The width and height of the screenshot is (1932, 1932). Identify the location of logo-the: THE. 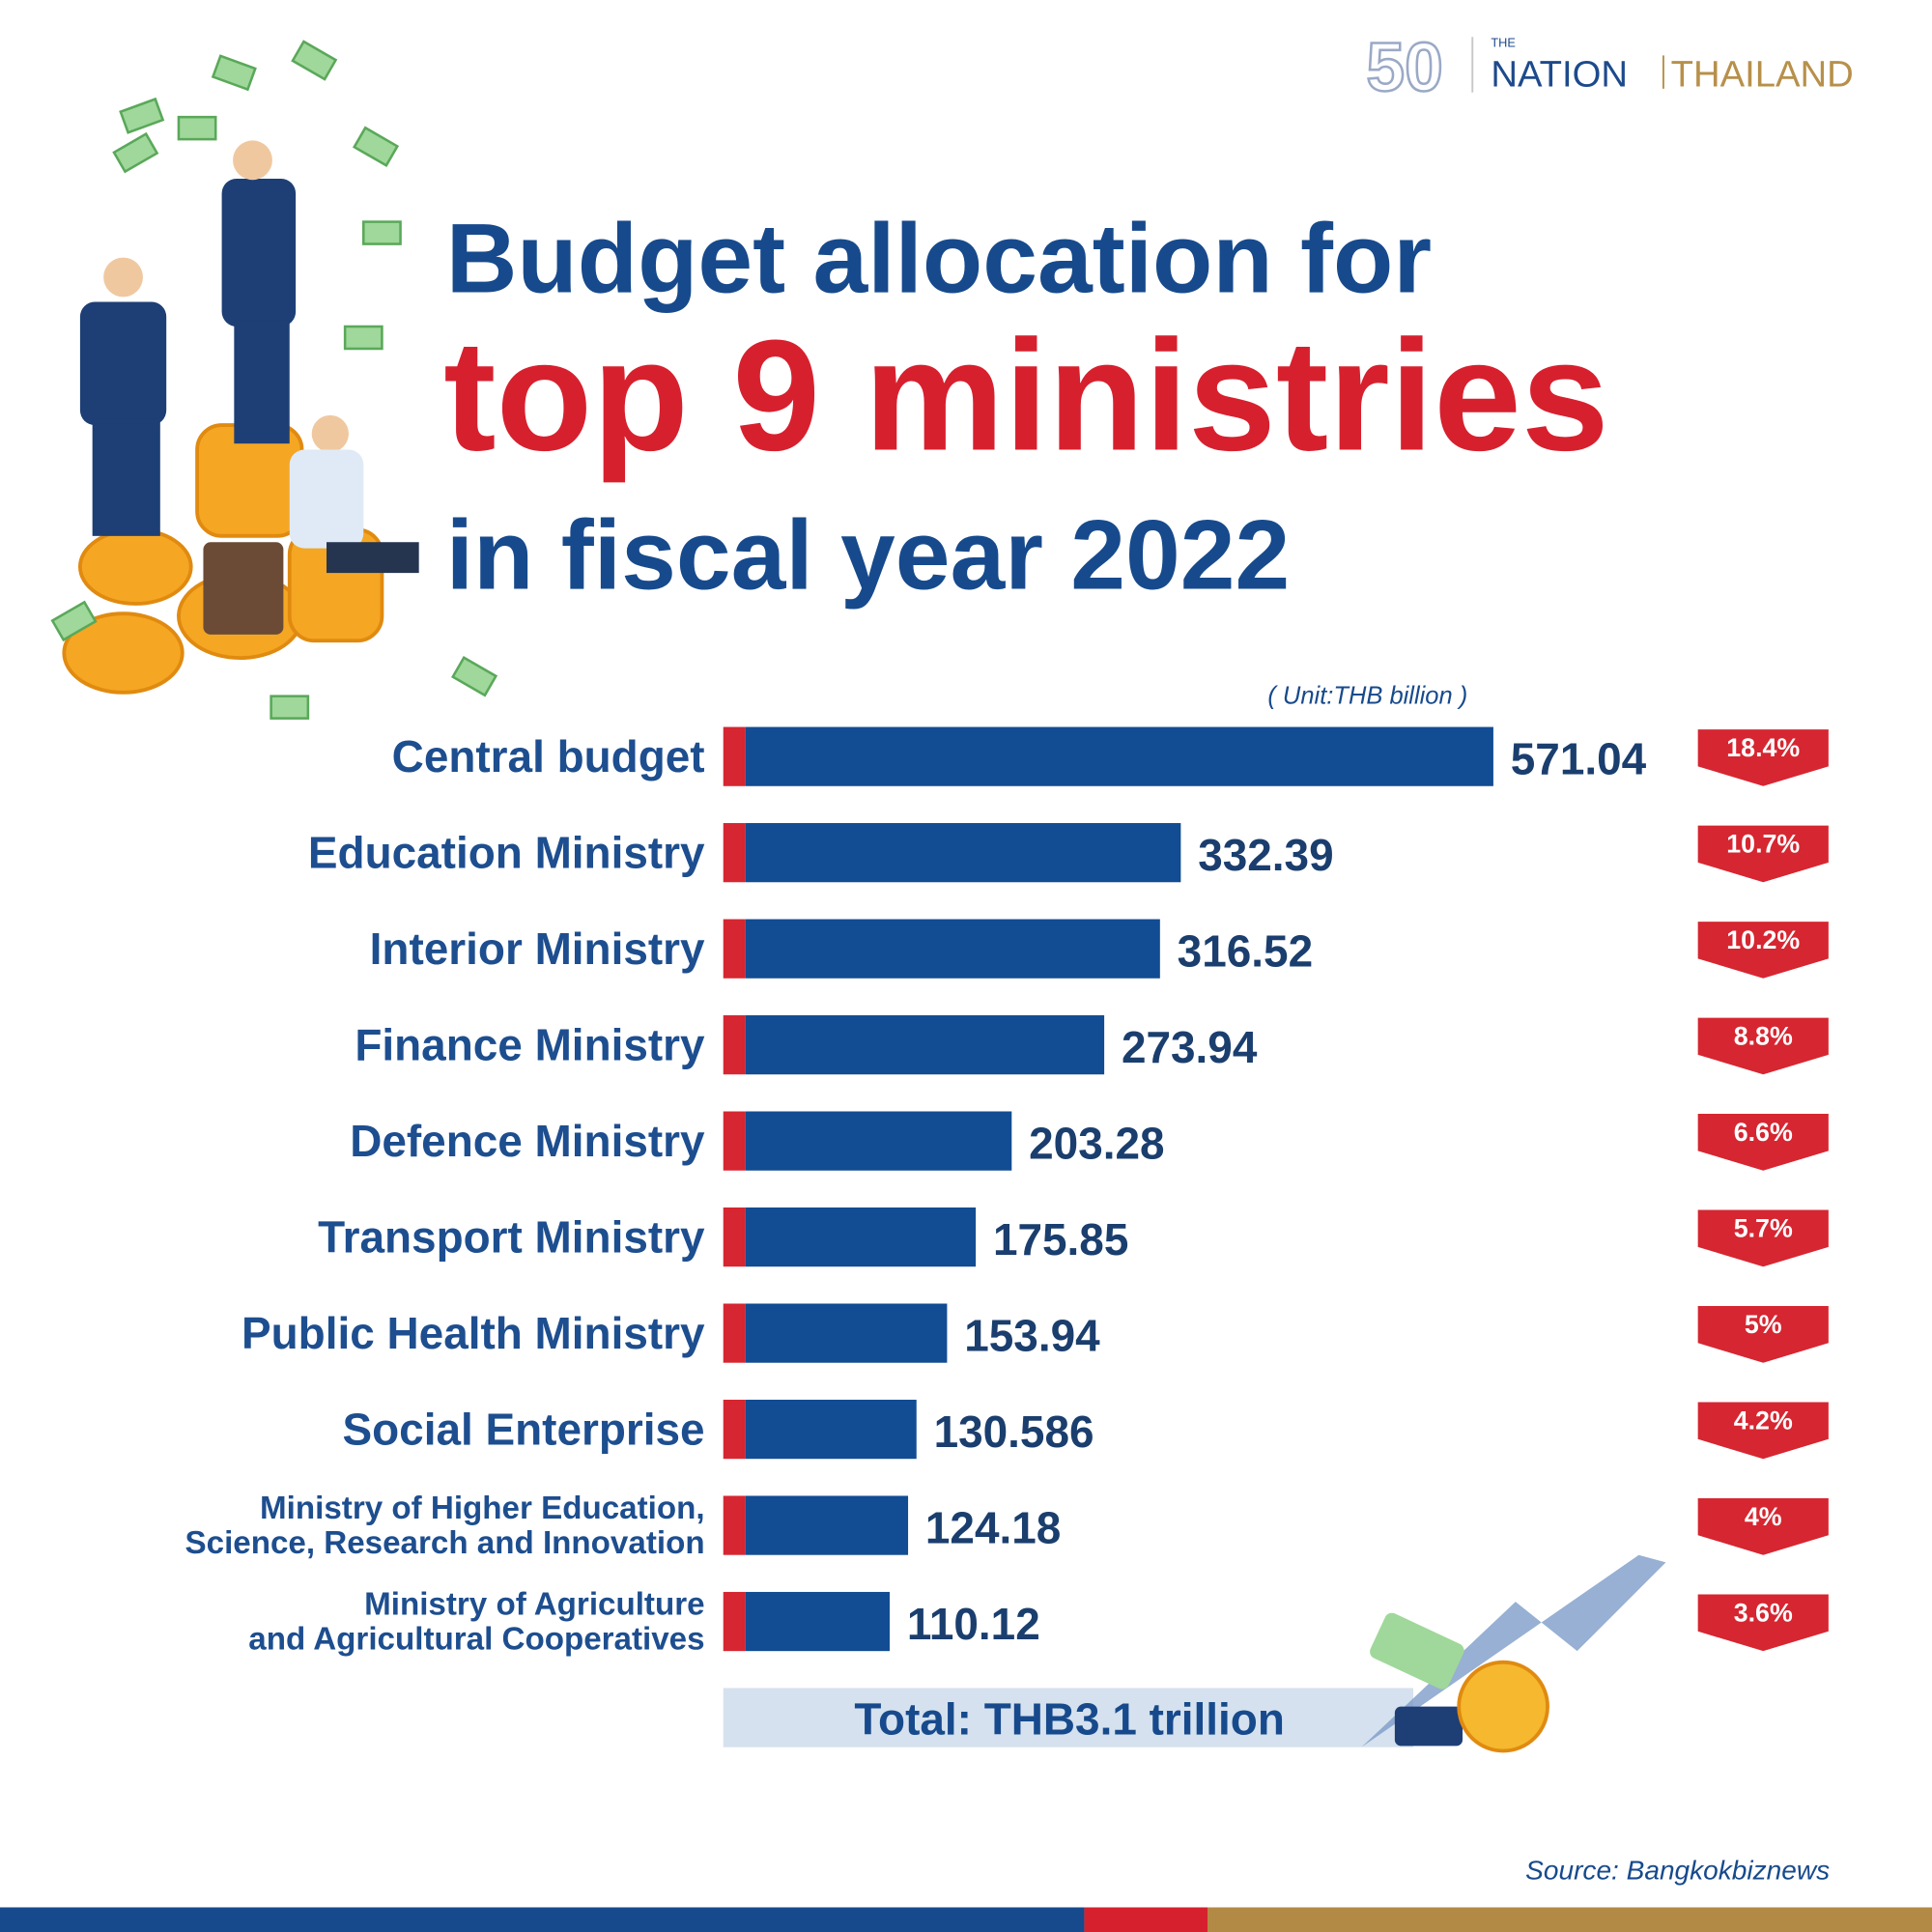
(1503, 42).